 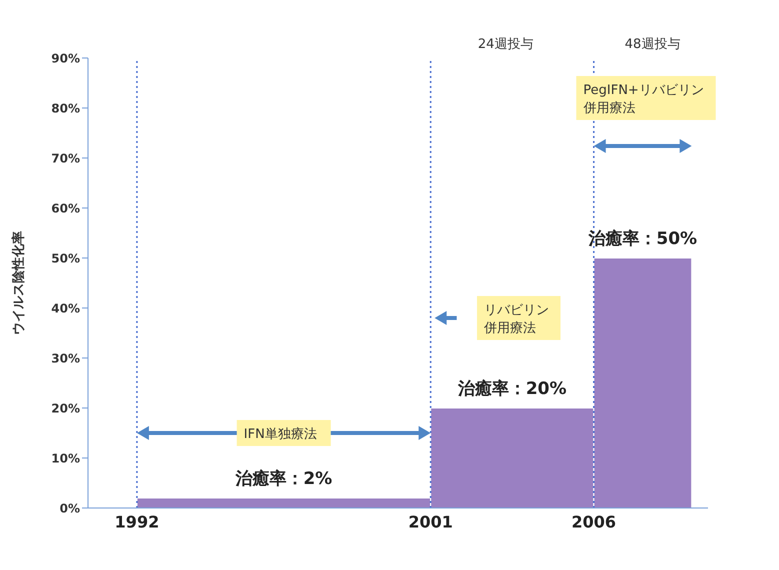 I want to click on y-tick-label: 20%, so click(x=65, y=408).